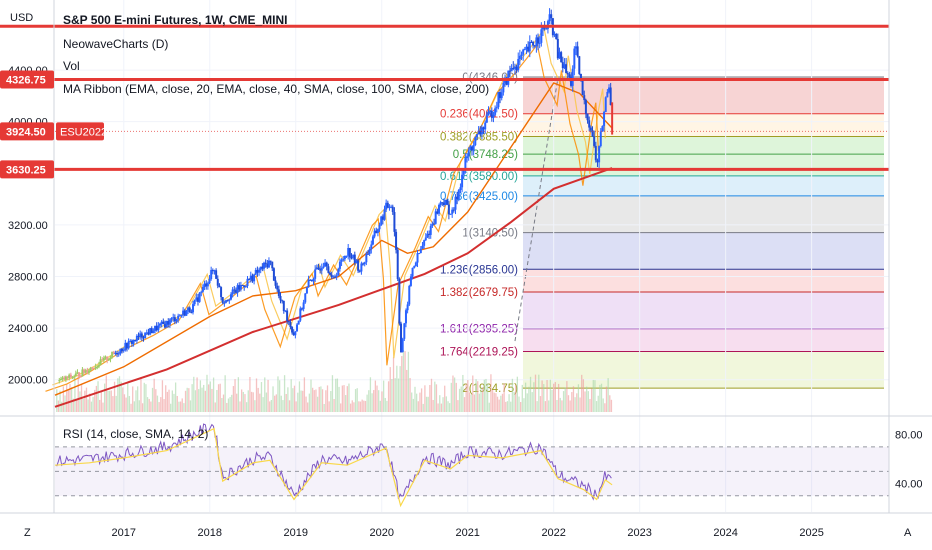 The height and width of the screenshot is (550, 932). Describe the element at coordinates (135, 434) in the screenshot. I see `rsi-title: RSI (14, close, SMA, 14, 2)` at that location.